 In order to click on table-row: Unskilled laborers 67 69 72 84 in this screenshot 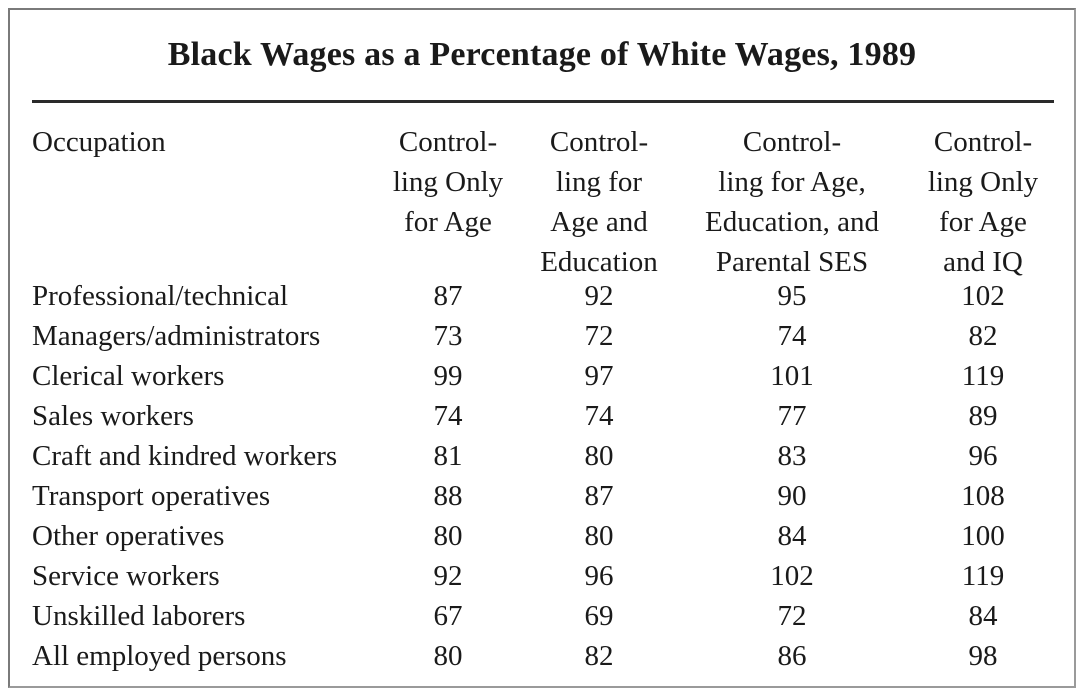, I will do `click(542, 616)`.